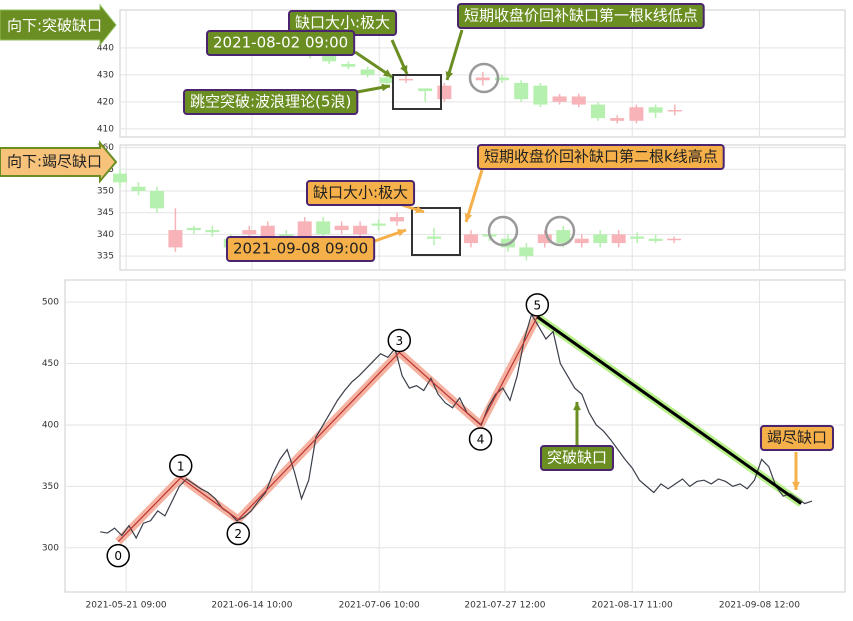 This screenshot has height=621, width=853. What do you see at coordinates (126, 606) in the screenshot?
I see `x-tick-label: 2021-05-21 09:00` at bounding box center [126, 606].